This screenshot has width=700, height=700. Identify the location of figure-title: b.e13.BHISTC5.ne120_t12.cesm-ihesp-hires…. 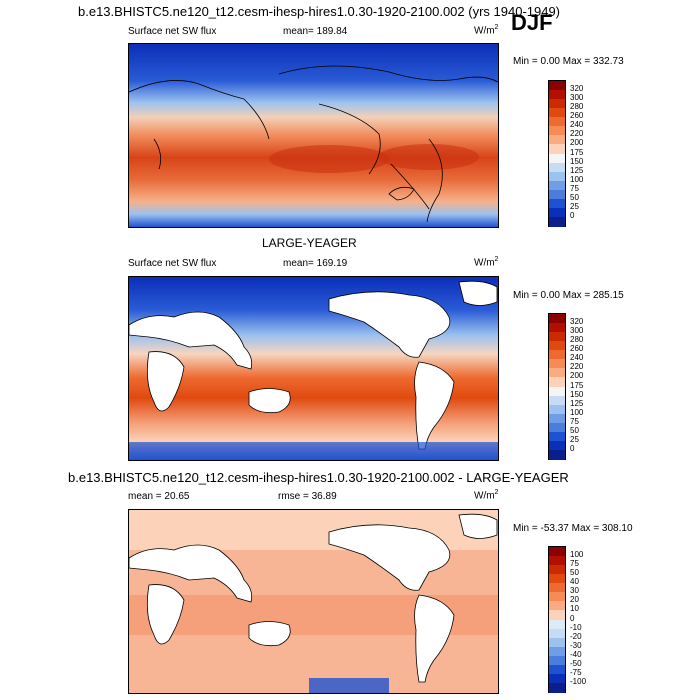
(319, 11).